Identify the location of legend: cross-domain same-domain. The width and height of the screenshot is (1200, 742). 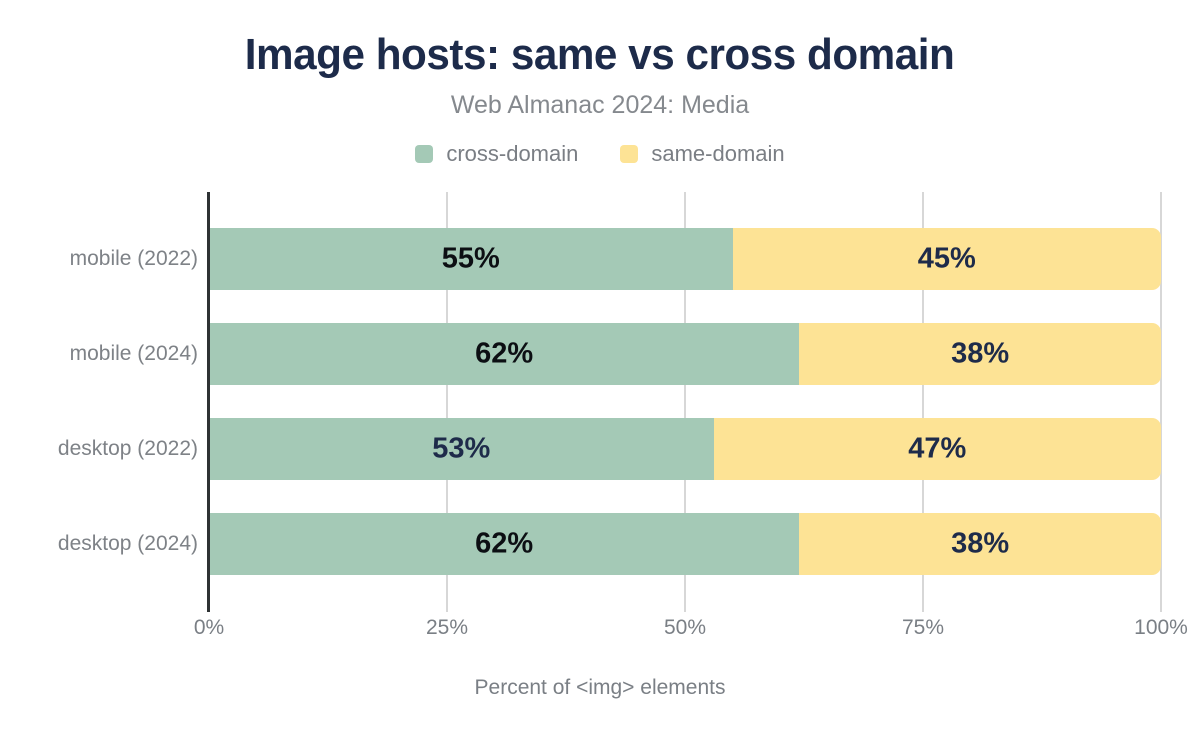
(600, 154).